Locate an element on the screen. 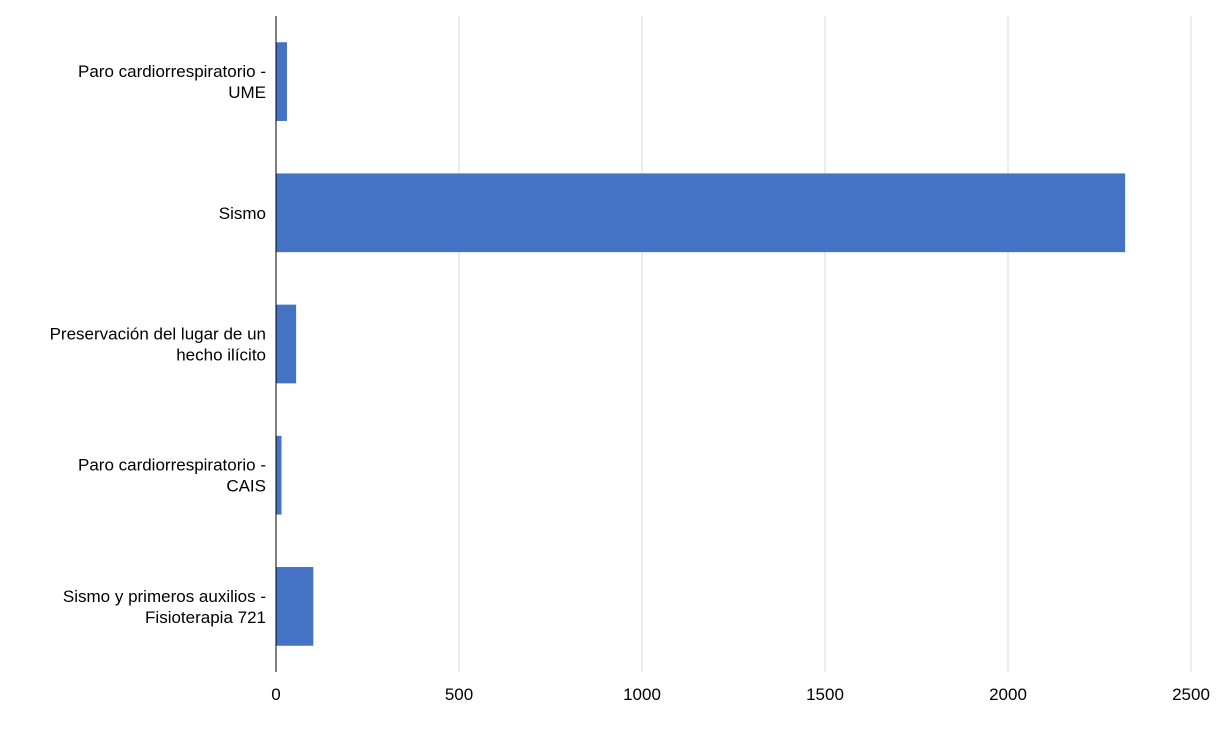 This screenshot has height=737, width=1228. x-tick-label: 500 is located at coordinates (459, 694).